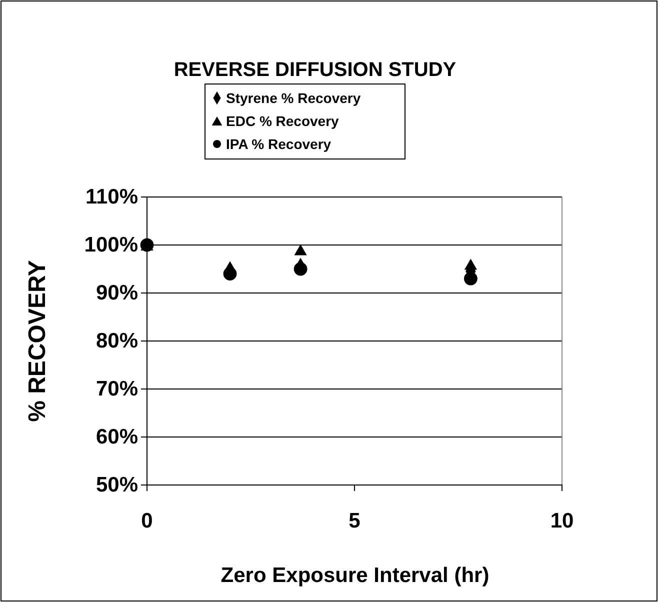 The image size is (659, 603). Describe the element at coordinates (111, 245) in the screenshot. I see `y-tick-label: 100%` at that location.